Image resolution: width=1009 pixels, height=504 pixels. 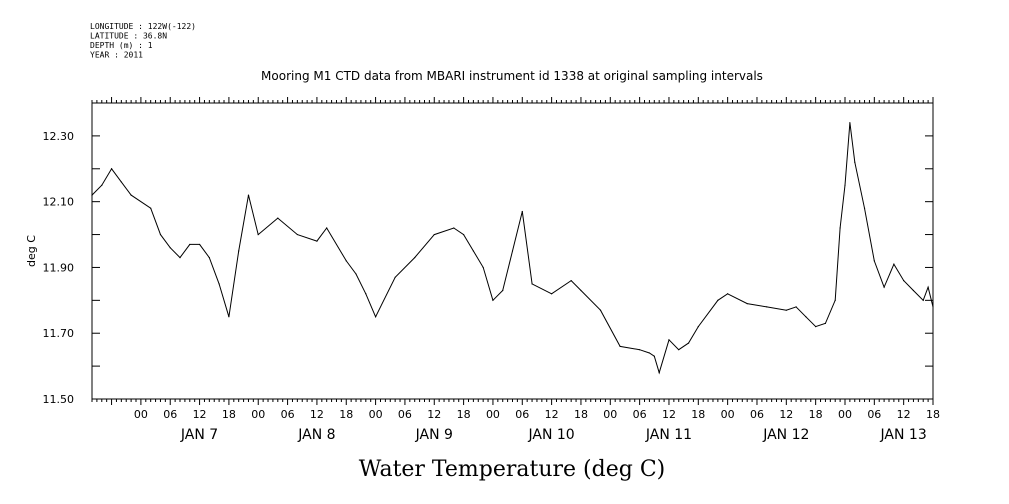 I want to click on day-label: JAN 8, so click(x=316, y=435).